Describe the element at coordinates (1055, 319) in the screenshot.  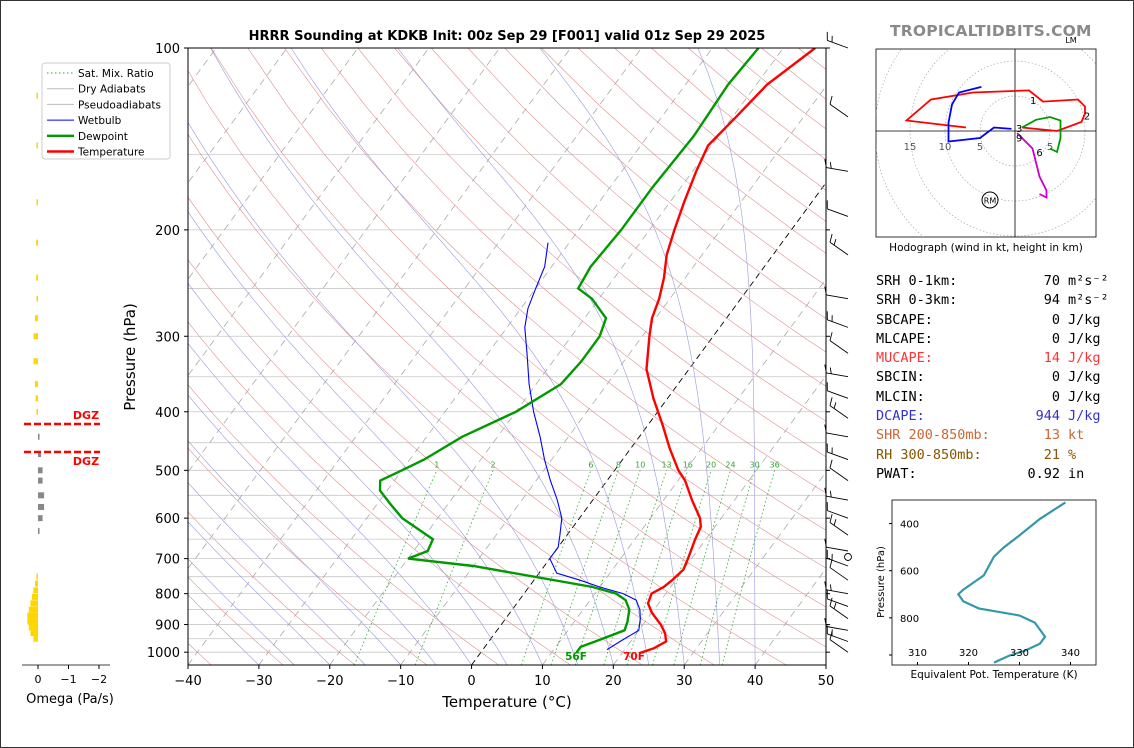
I see `stat-value: 0` at that location.